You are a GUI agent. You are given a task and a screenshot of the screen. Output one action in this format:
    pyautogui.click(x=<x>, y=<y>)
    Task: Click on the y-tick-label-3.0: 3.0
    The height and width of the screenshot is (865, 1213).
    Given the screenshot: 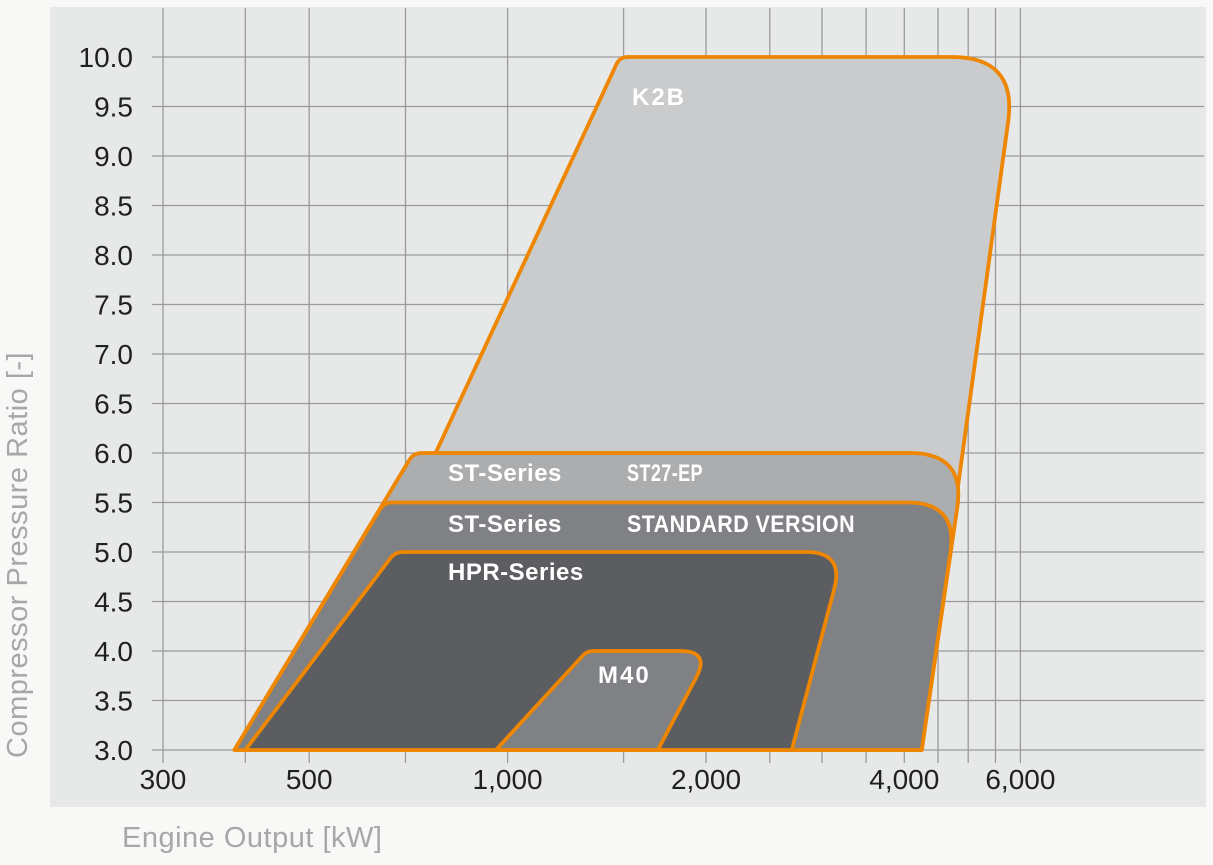 What is the action you would take?
    pyautogui.click(x=113, y=750)
    